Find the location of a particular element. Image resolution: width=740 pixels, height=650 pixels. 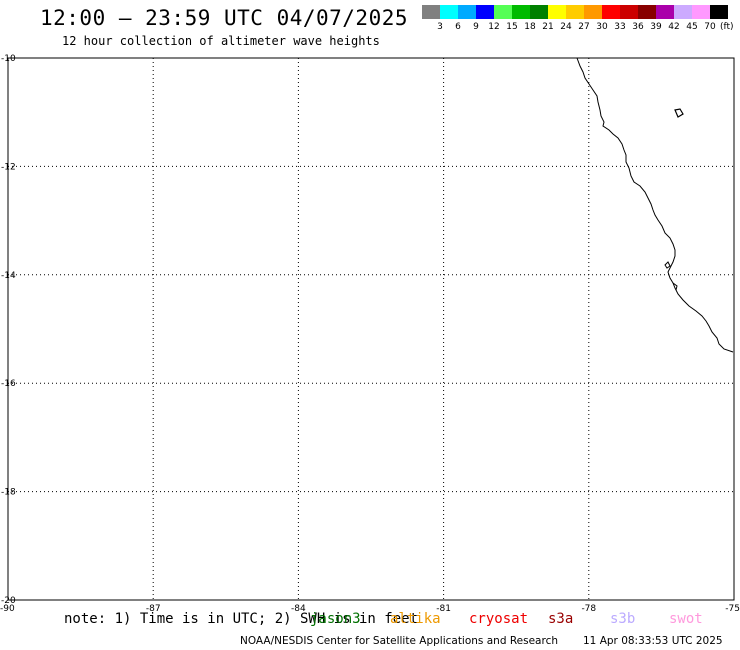

satellite-label-altika: altika is located at coordinates (415, 619).